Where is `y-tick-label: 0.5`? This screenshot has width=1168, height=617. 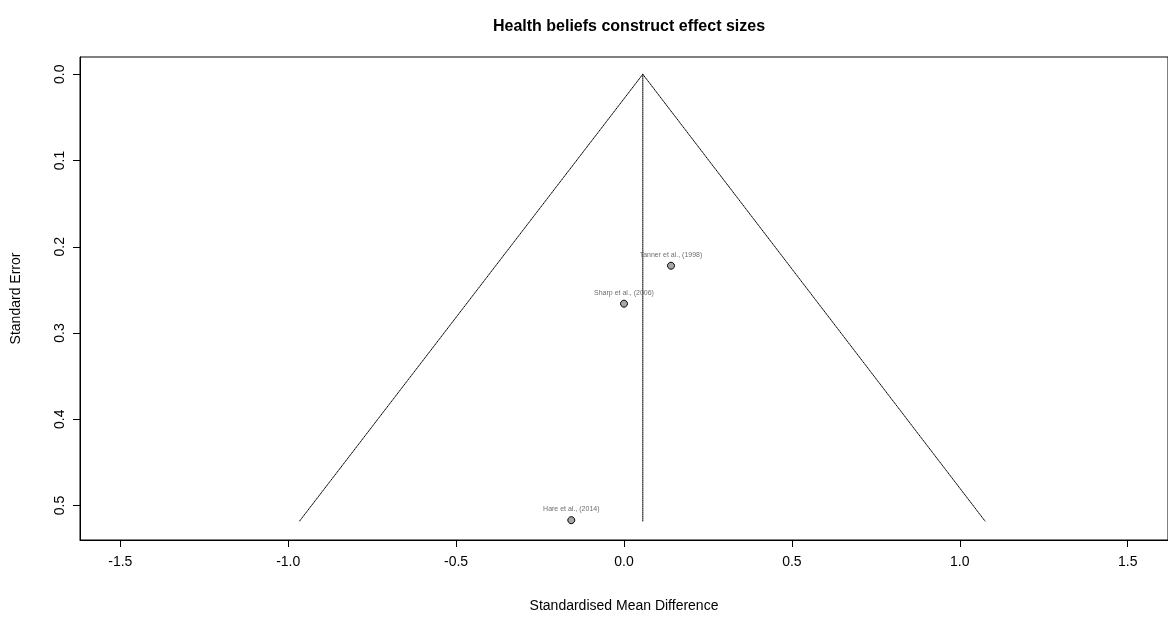 y-tick-label: 0.5 is located at coordinates (59, 505).